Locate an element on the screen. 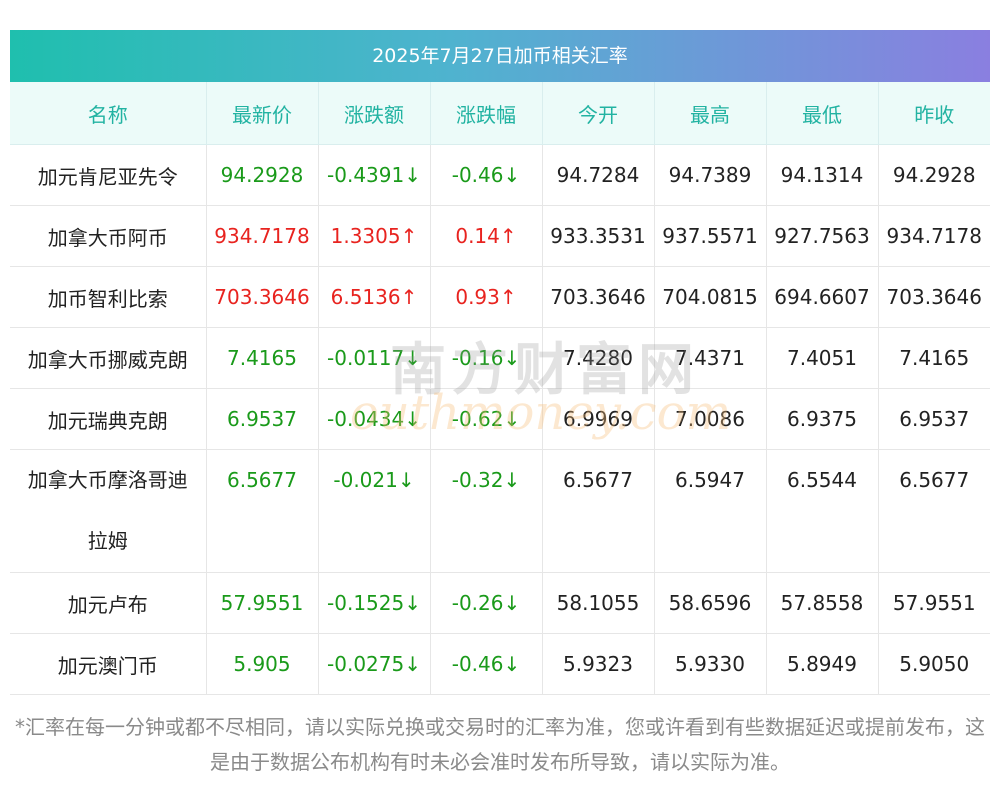 The image size is (1000, 793). high-price: 7.0086 is located at coordinates (710, 419).